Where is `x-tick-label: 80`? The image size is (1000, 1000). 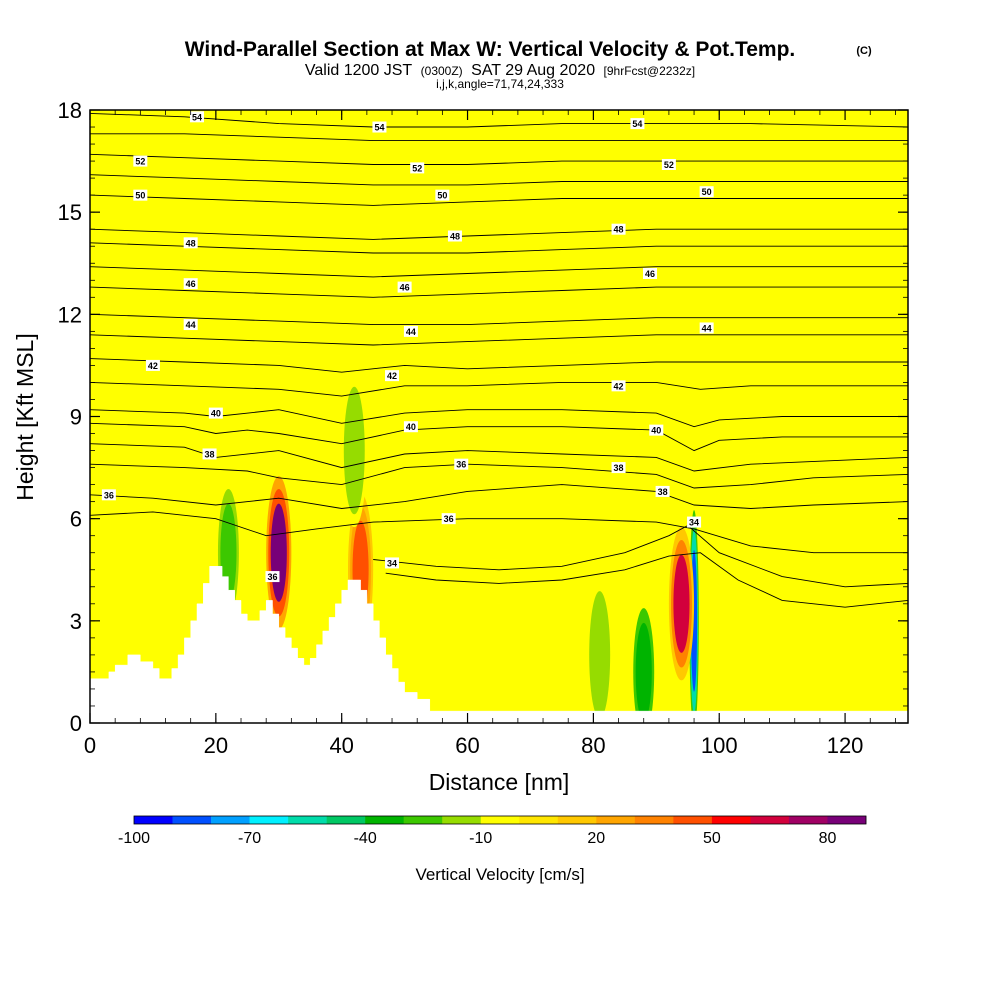
x-tick-label: 80 is located at coordinates (593, 745).